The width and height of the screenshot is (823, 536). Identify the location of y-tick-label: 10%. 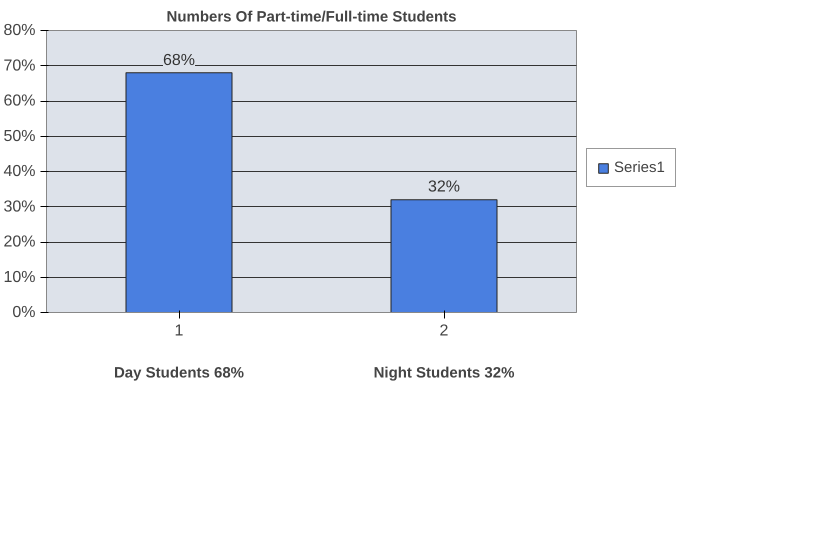
(19, 277).